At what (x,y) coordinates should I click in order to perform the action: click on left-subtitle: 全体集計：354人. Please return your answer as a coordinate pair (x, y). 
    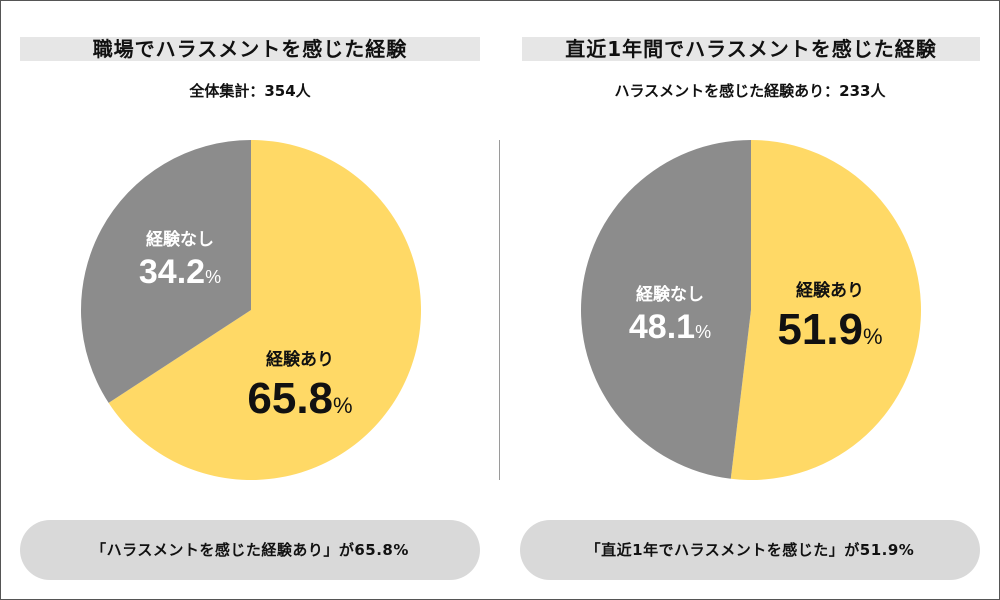
    Looking at the image, I should click on (250, 91).